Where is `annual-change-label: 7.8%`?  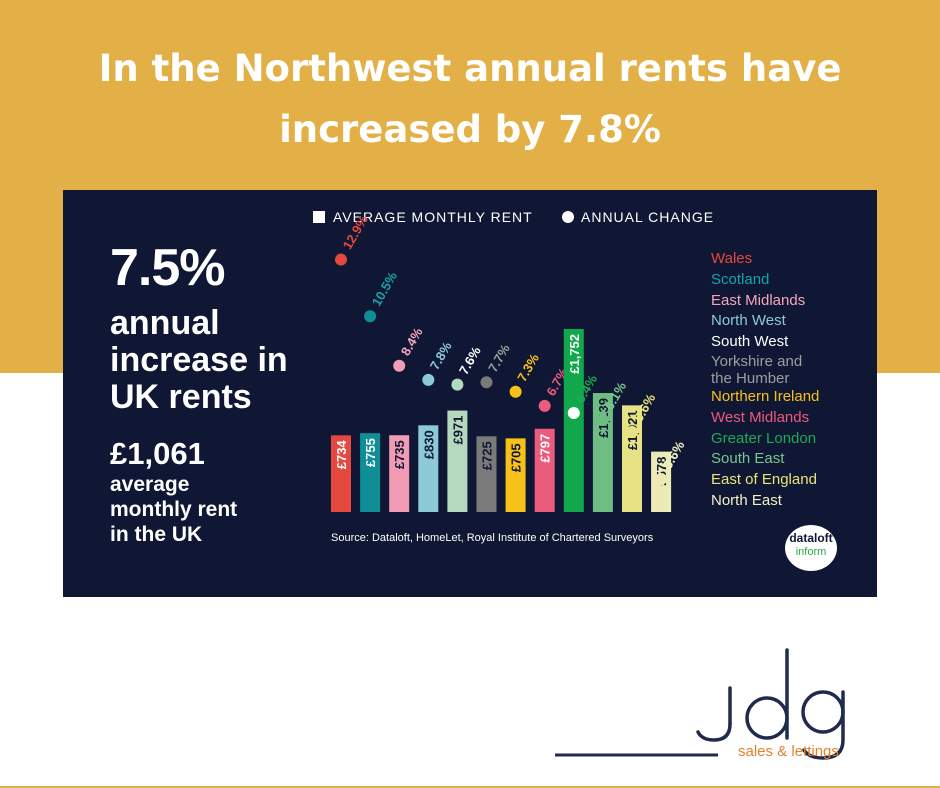 annual-change-label: 7.8% is located at coordinates (441, 356).